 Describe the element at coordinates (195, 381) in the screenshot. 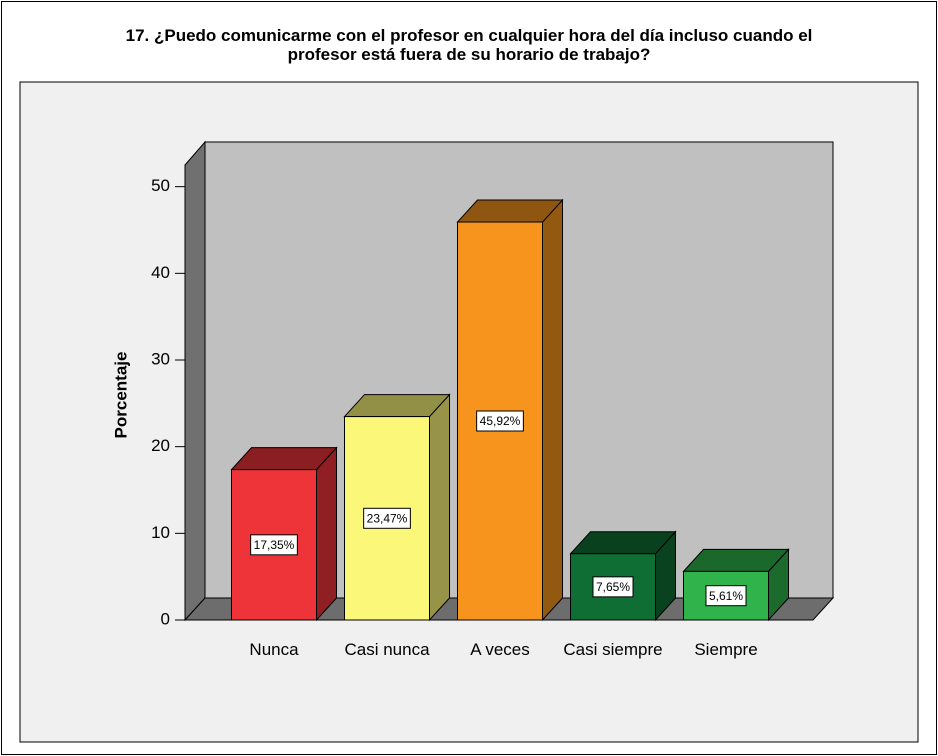

I see `left-wall` at that location.